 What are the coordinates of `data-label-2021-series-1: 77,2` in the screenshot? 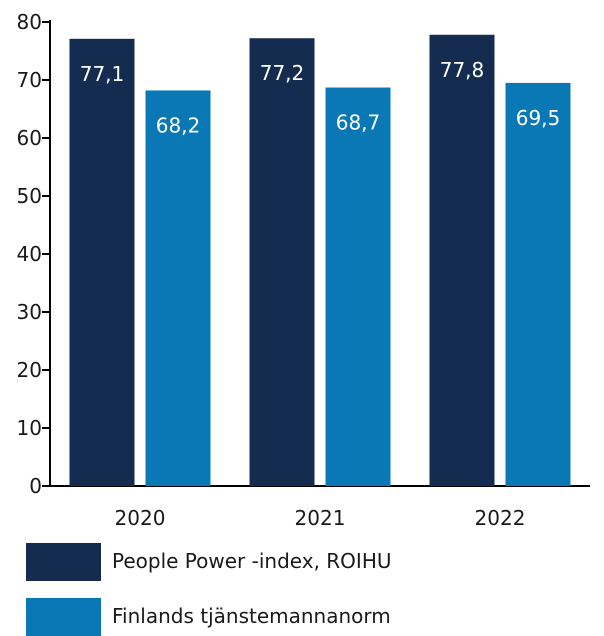 It's located at (282, 73).